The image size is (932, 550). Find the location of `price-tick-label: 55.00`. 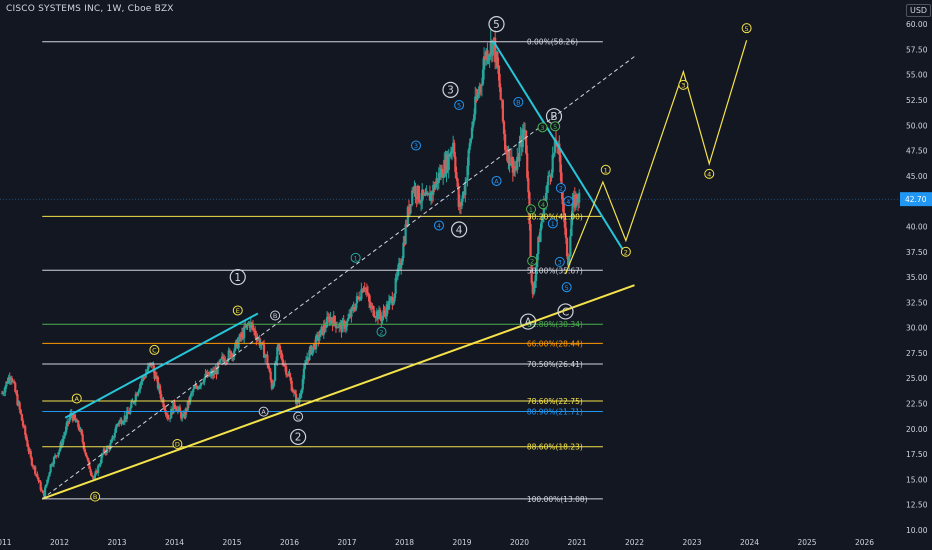

price-tick-label: 55.00 is located at coordinates (917, 75).